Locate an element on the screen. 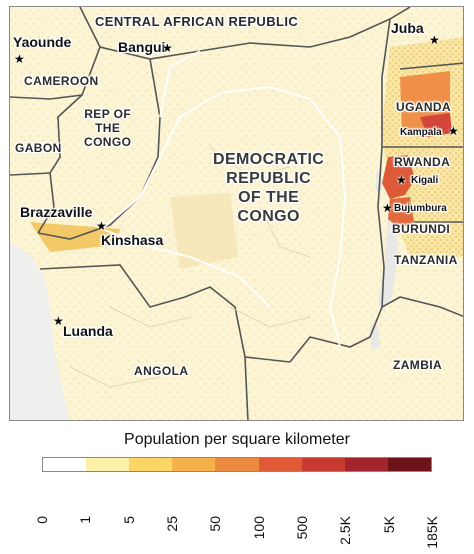 The height and width of the screenshot is (554, 474). legend-tick-label: 50 is located at coordinates (215, 524).